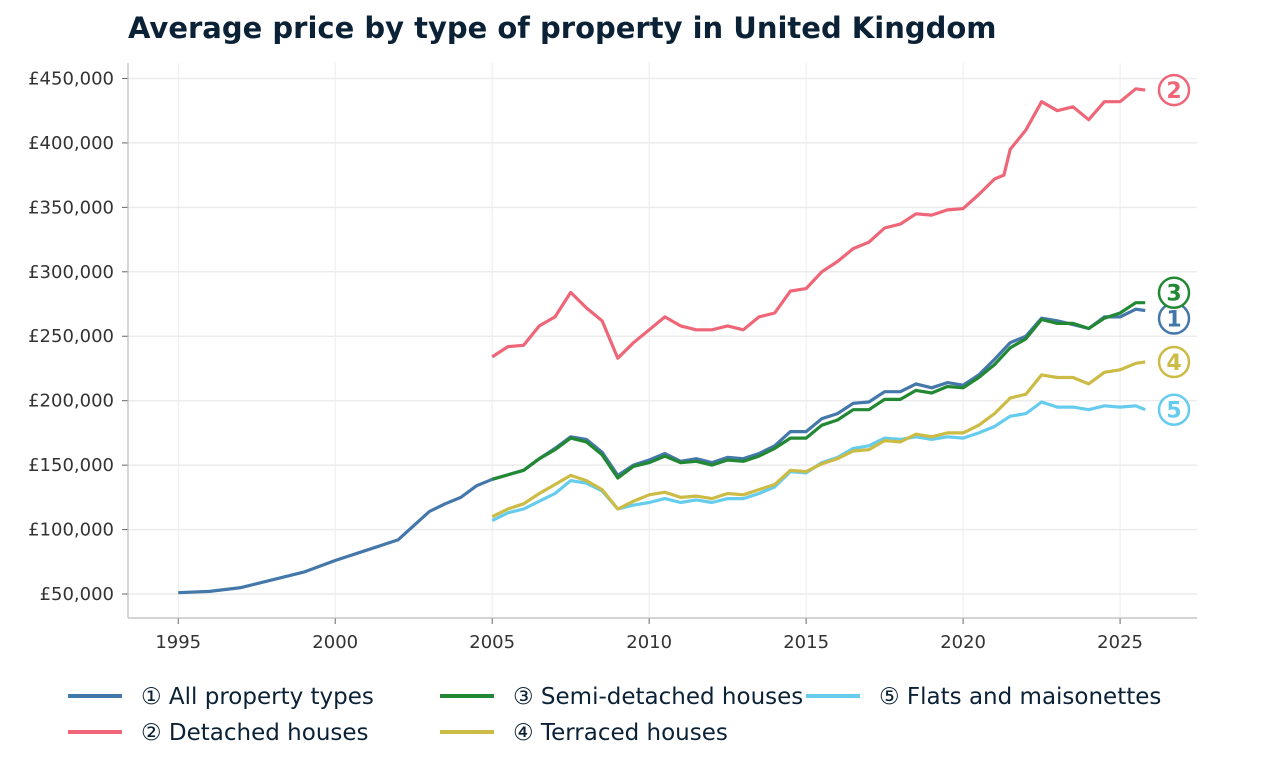 The height and width of the screenshot is (774, 1281). Describe the element at coordinates (71, 272) in the screenshot. I see `y-tick-label: £300,000` at that location.